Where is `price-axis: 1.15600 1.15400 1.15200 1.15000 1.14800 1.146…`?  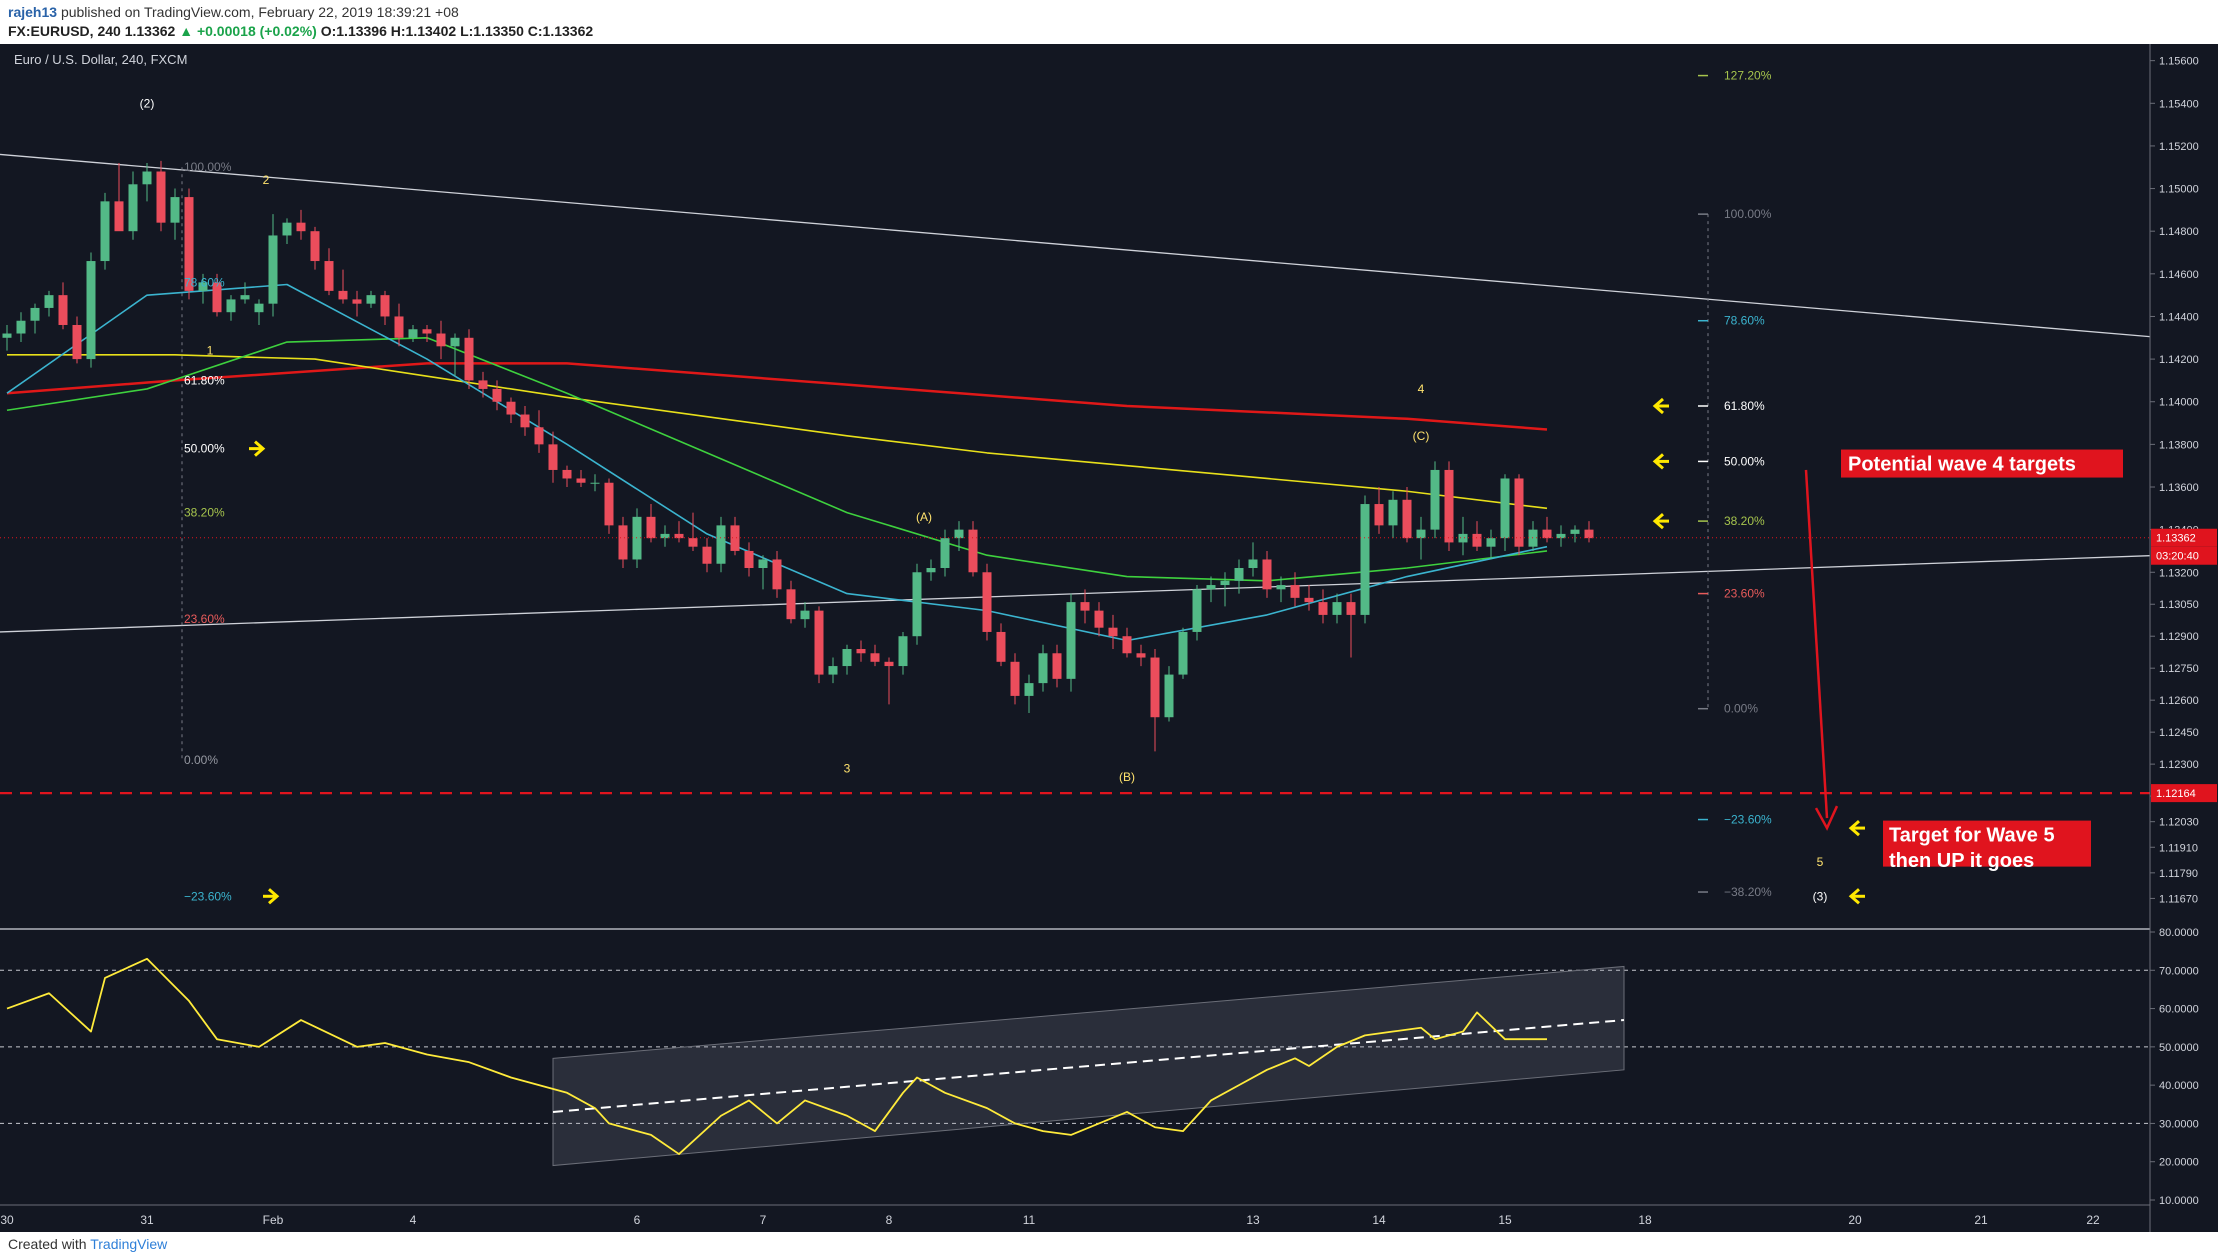
price-axis: 1.15600 1.15400 1.15200 1.15000 1.14800 1.146… is located at coordinates (2183, 638).